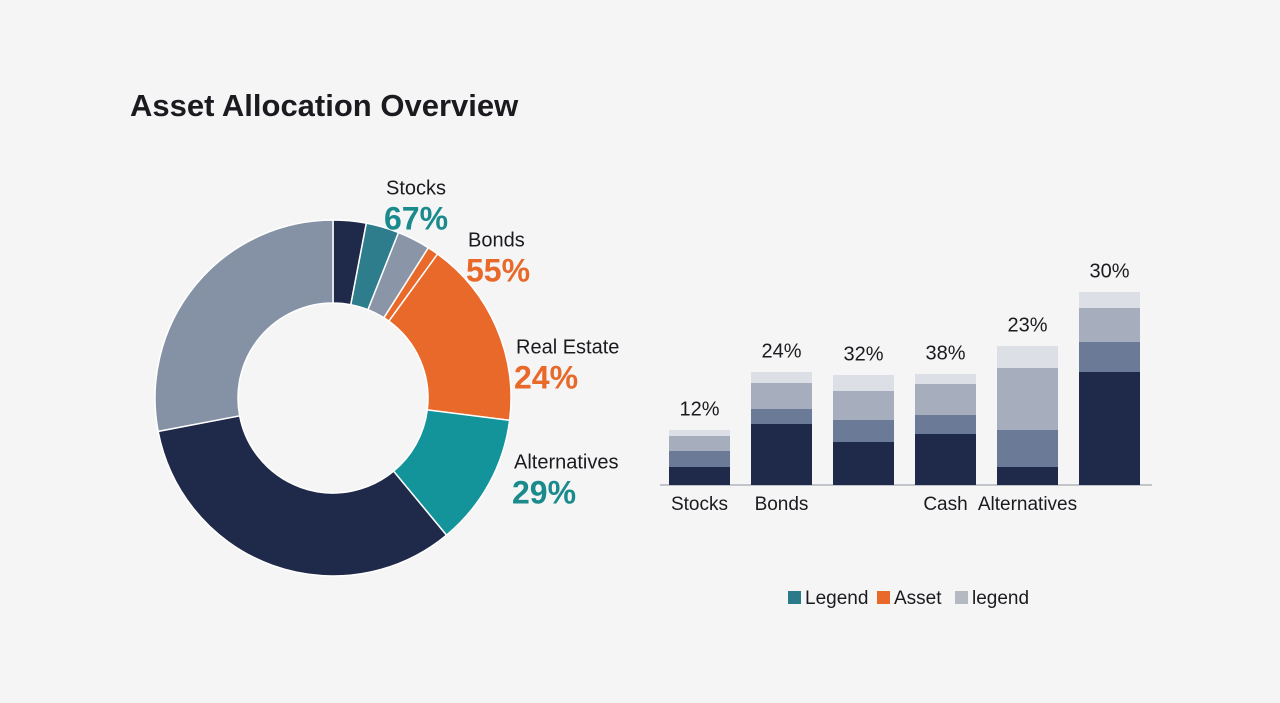 The height and width of the screenshot is (703, 1280). What do you see at coordinates (699, 409) in the screenshot?
I see `bar-label: 12%` at bounding box center [699, 409].